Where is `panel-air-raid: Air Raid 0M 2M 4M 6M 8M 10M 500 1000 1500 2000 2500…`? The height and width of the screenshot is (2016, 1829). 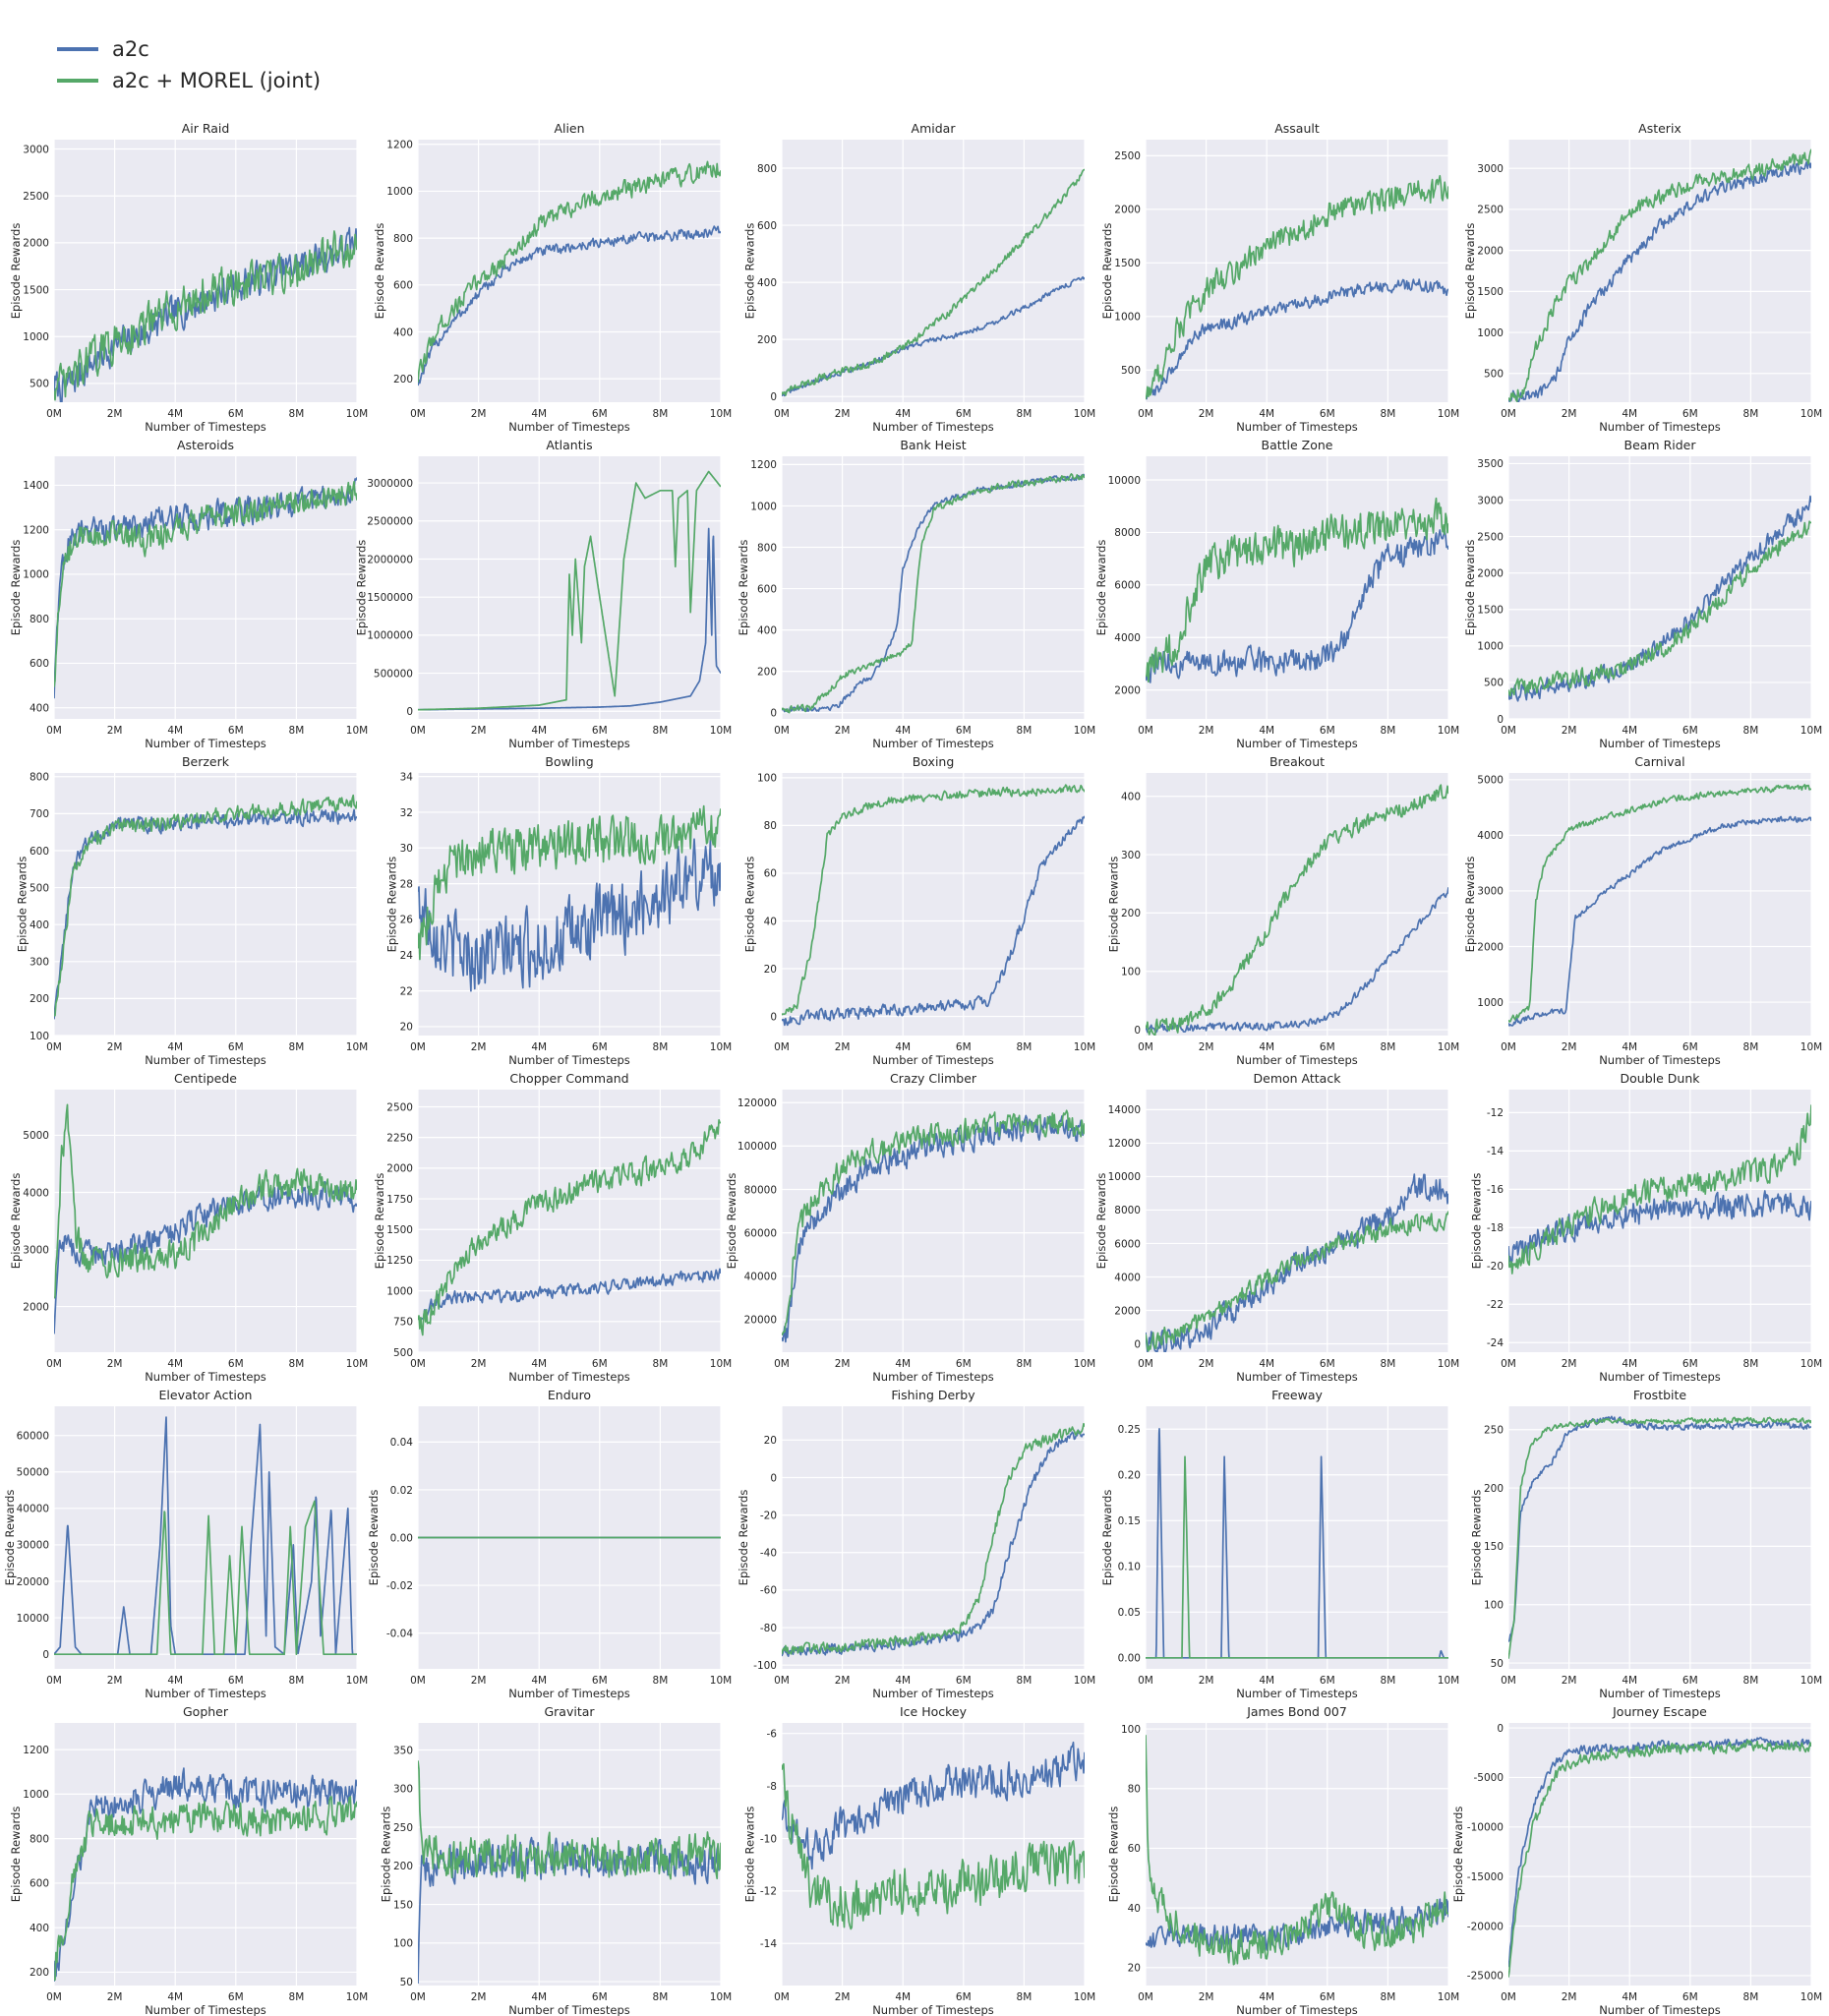 panel-air-raid: Air Raid 0M 2M 4M 6M 8M 10M 500 1000 1500 2000 2500… is located at coordinates (188, 277).